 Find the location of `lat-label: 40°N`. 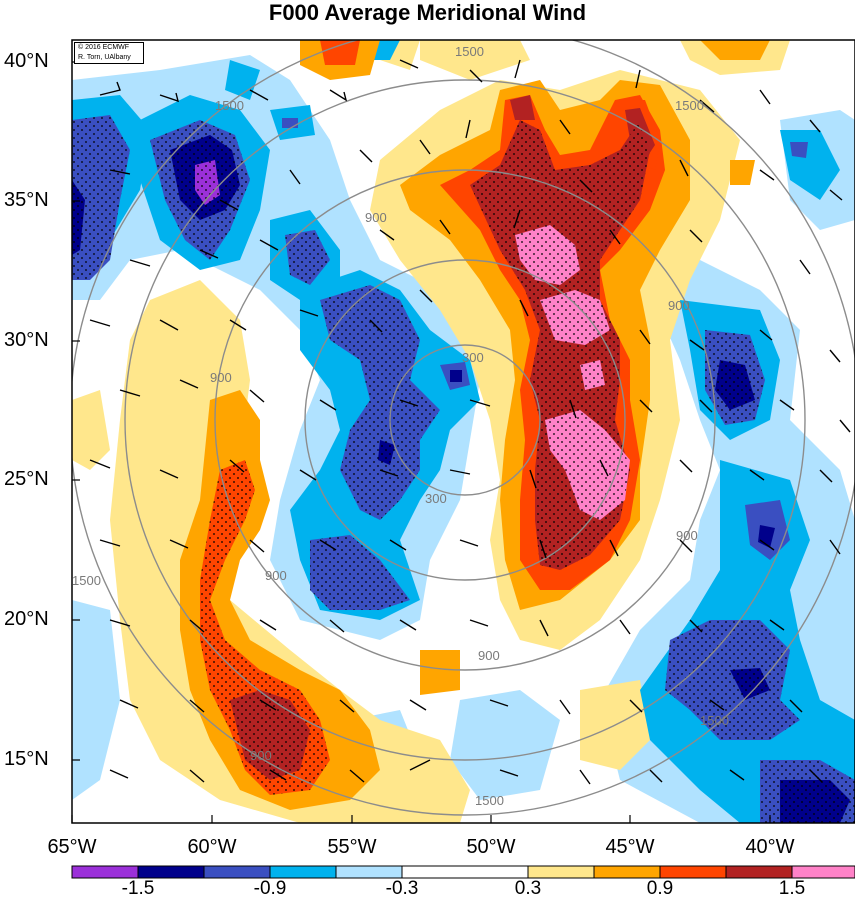

lat-label: 40°N is located at coordinates (26, 61).